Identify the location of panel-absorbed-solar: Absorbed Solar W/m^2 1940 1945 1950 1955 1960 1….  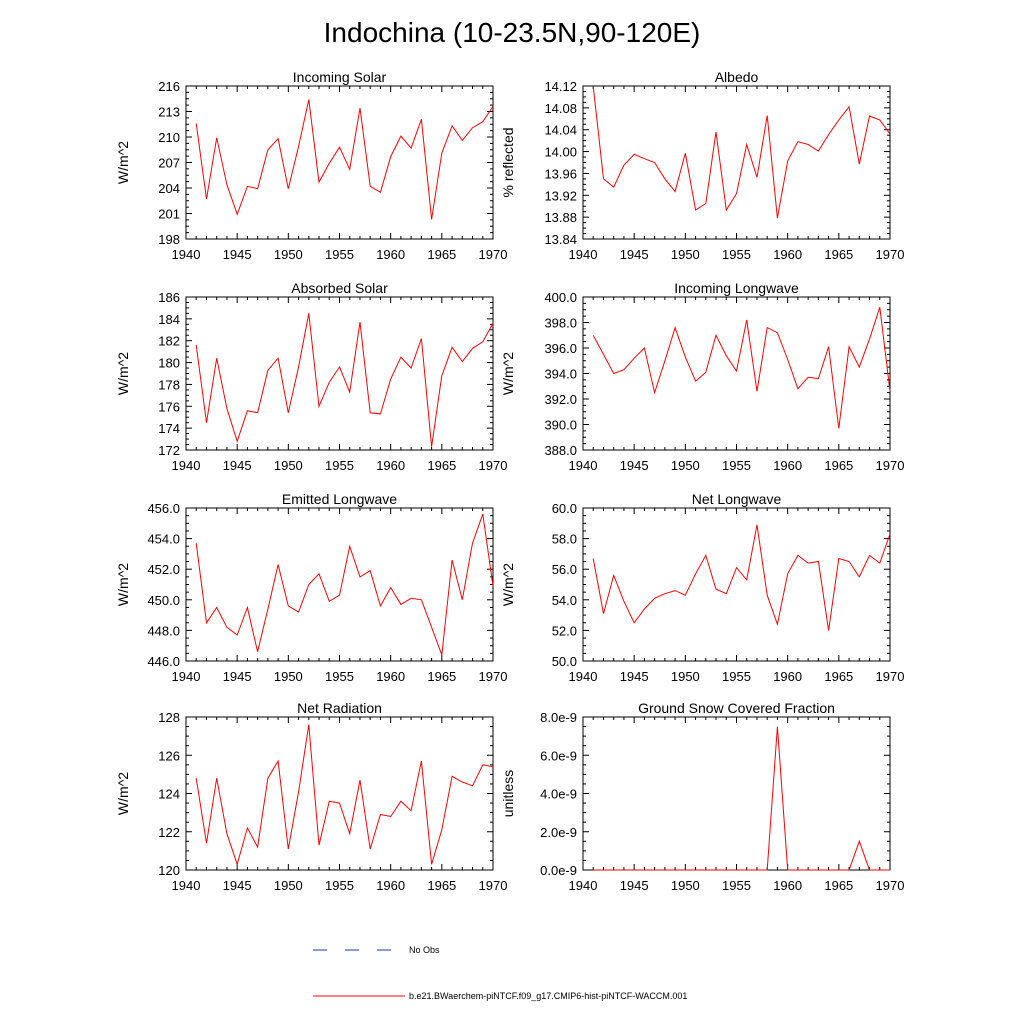
(311, 376).